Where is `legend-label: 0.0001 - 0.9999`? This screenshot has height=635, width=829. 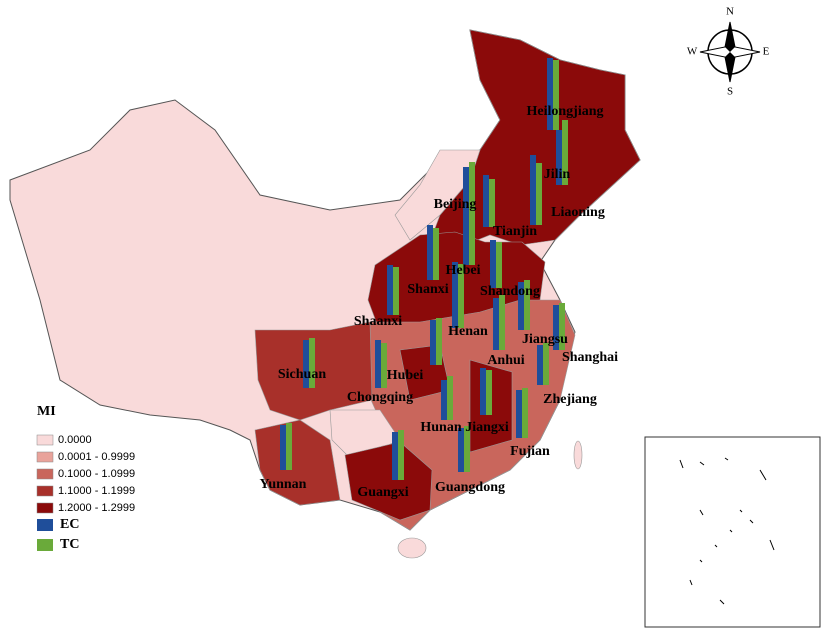 legend-label: 0.0001 - 0.9999 is located at coordinates (96, 457).